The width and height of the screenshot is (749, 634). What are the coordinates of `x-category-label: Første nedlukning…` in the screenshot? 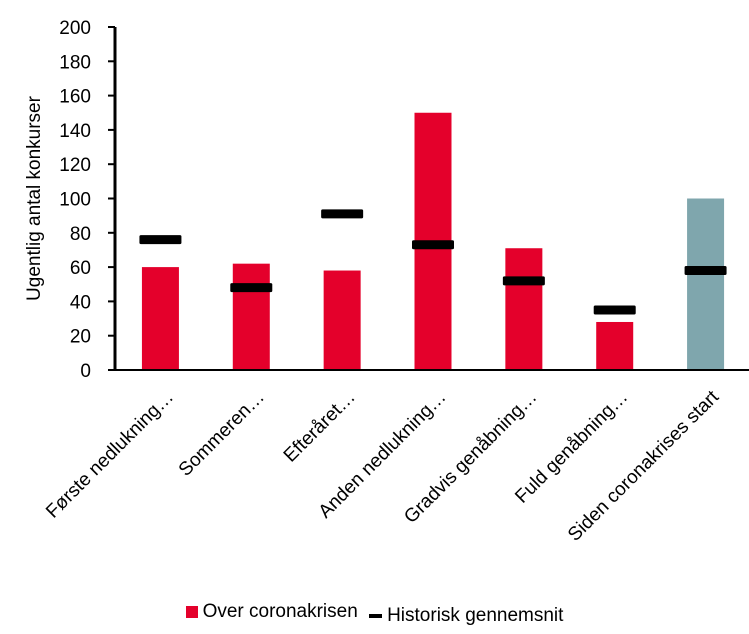 It's located at (110, 455).